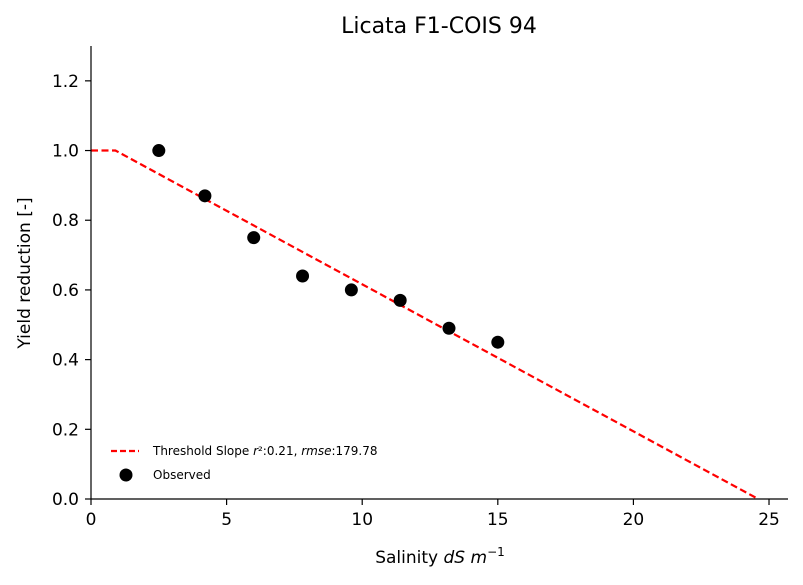 This screenshot has width=803, height=585. What do you see at coordinates (65, 500) in the screenshot?
I see `y-tick-label: 0.0` at bounding box center [65, 500].